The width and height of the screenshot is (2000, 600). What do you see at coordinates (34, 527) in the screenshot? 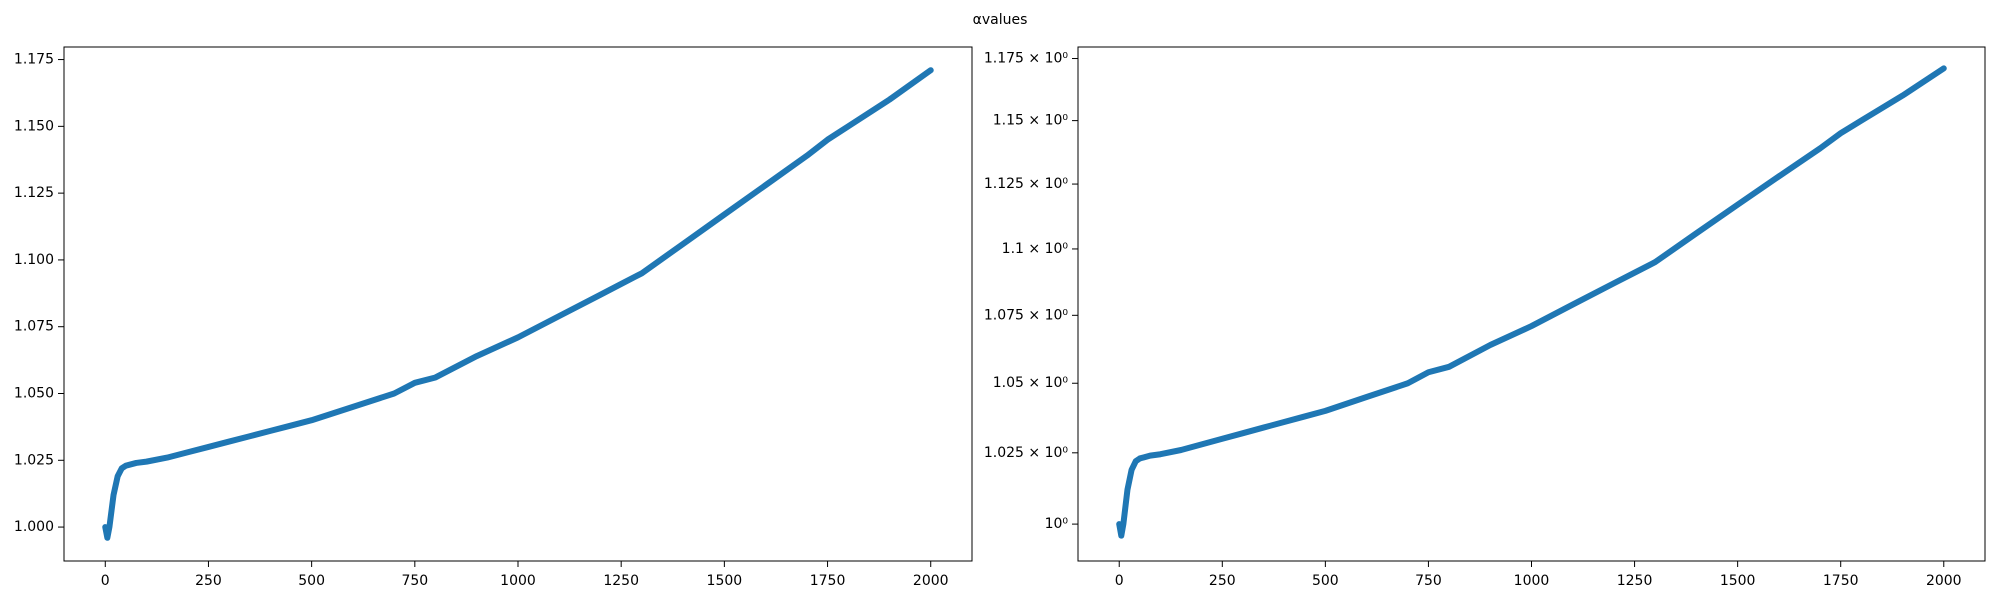
I see `y-tick-label: 1.000` at bounding box center [34, 527].